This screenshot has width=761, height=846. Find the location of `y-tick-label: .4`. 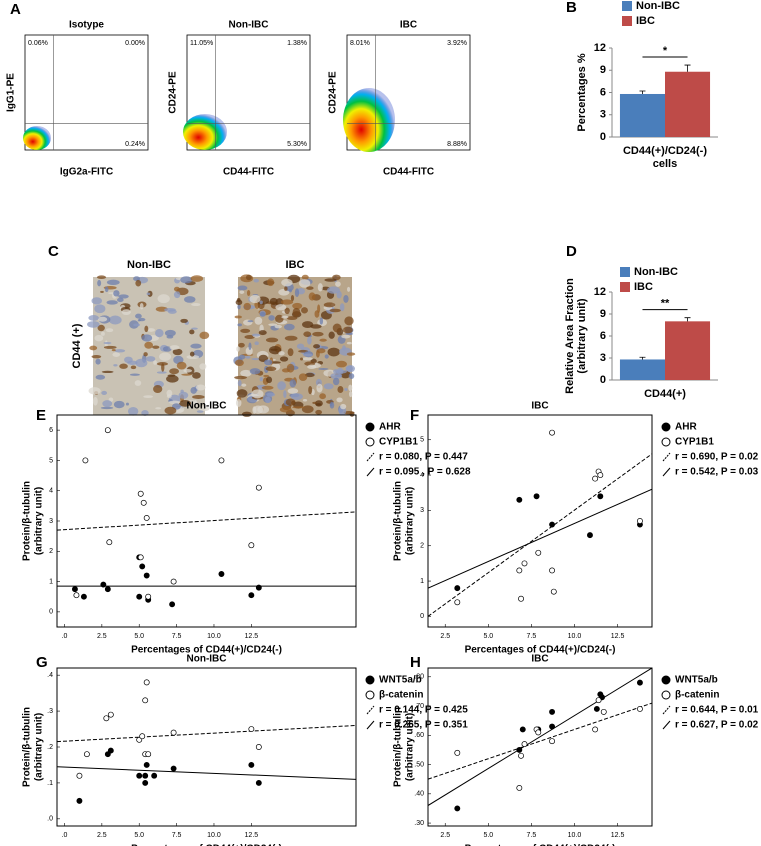

y-tick-label: .4 is located at coordinates (50, 675).